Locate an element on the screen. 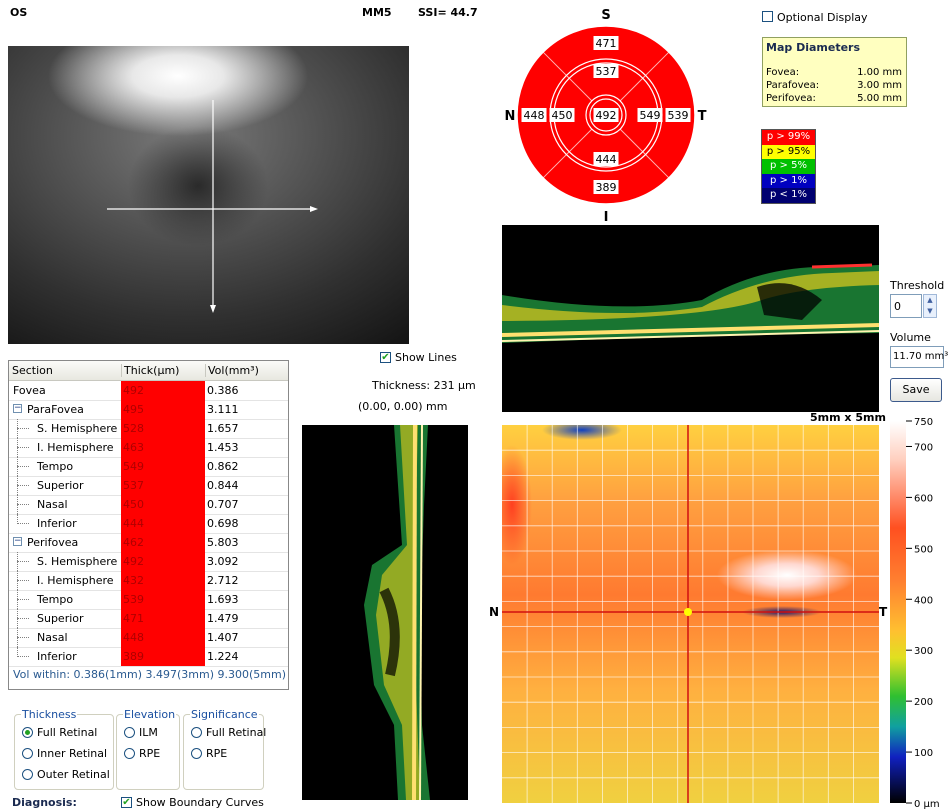 Image resolution: width=948 pixels, height=811 pixels. sector-divider is located at coordinates (644, 153).